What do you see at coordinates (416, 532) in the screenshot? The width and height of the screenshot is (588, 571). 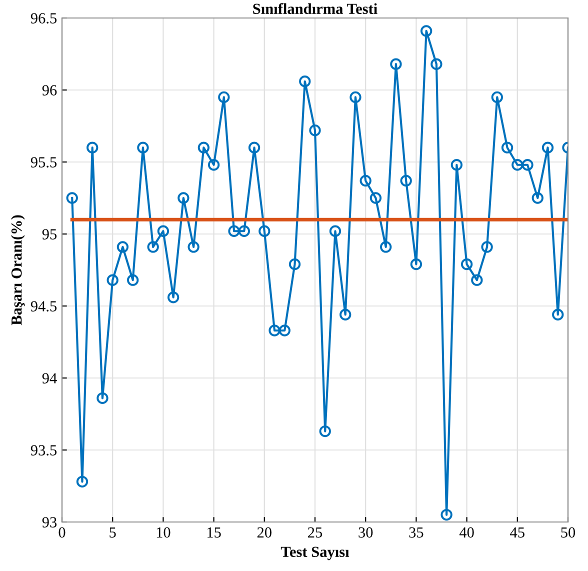 I see `x-tick-label: 35` at bounding box center [416, 532].